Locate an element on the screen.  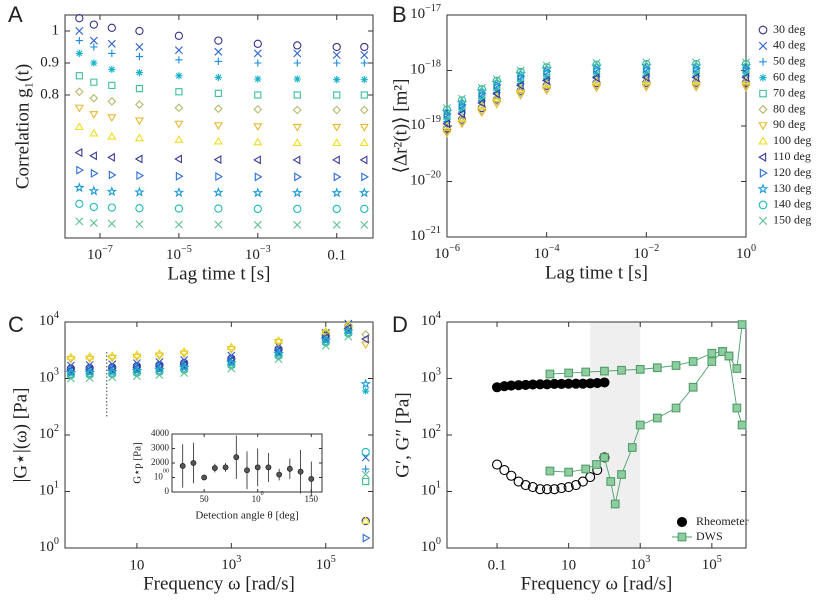
x-tick-label: 10⁻⁶ is located at coordinates (447, 252).